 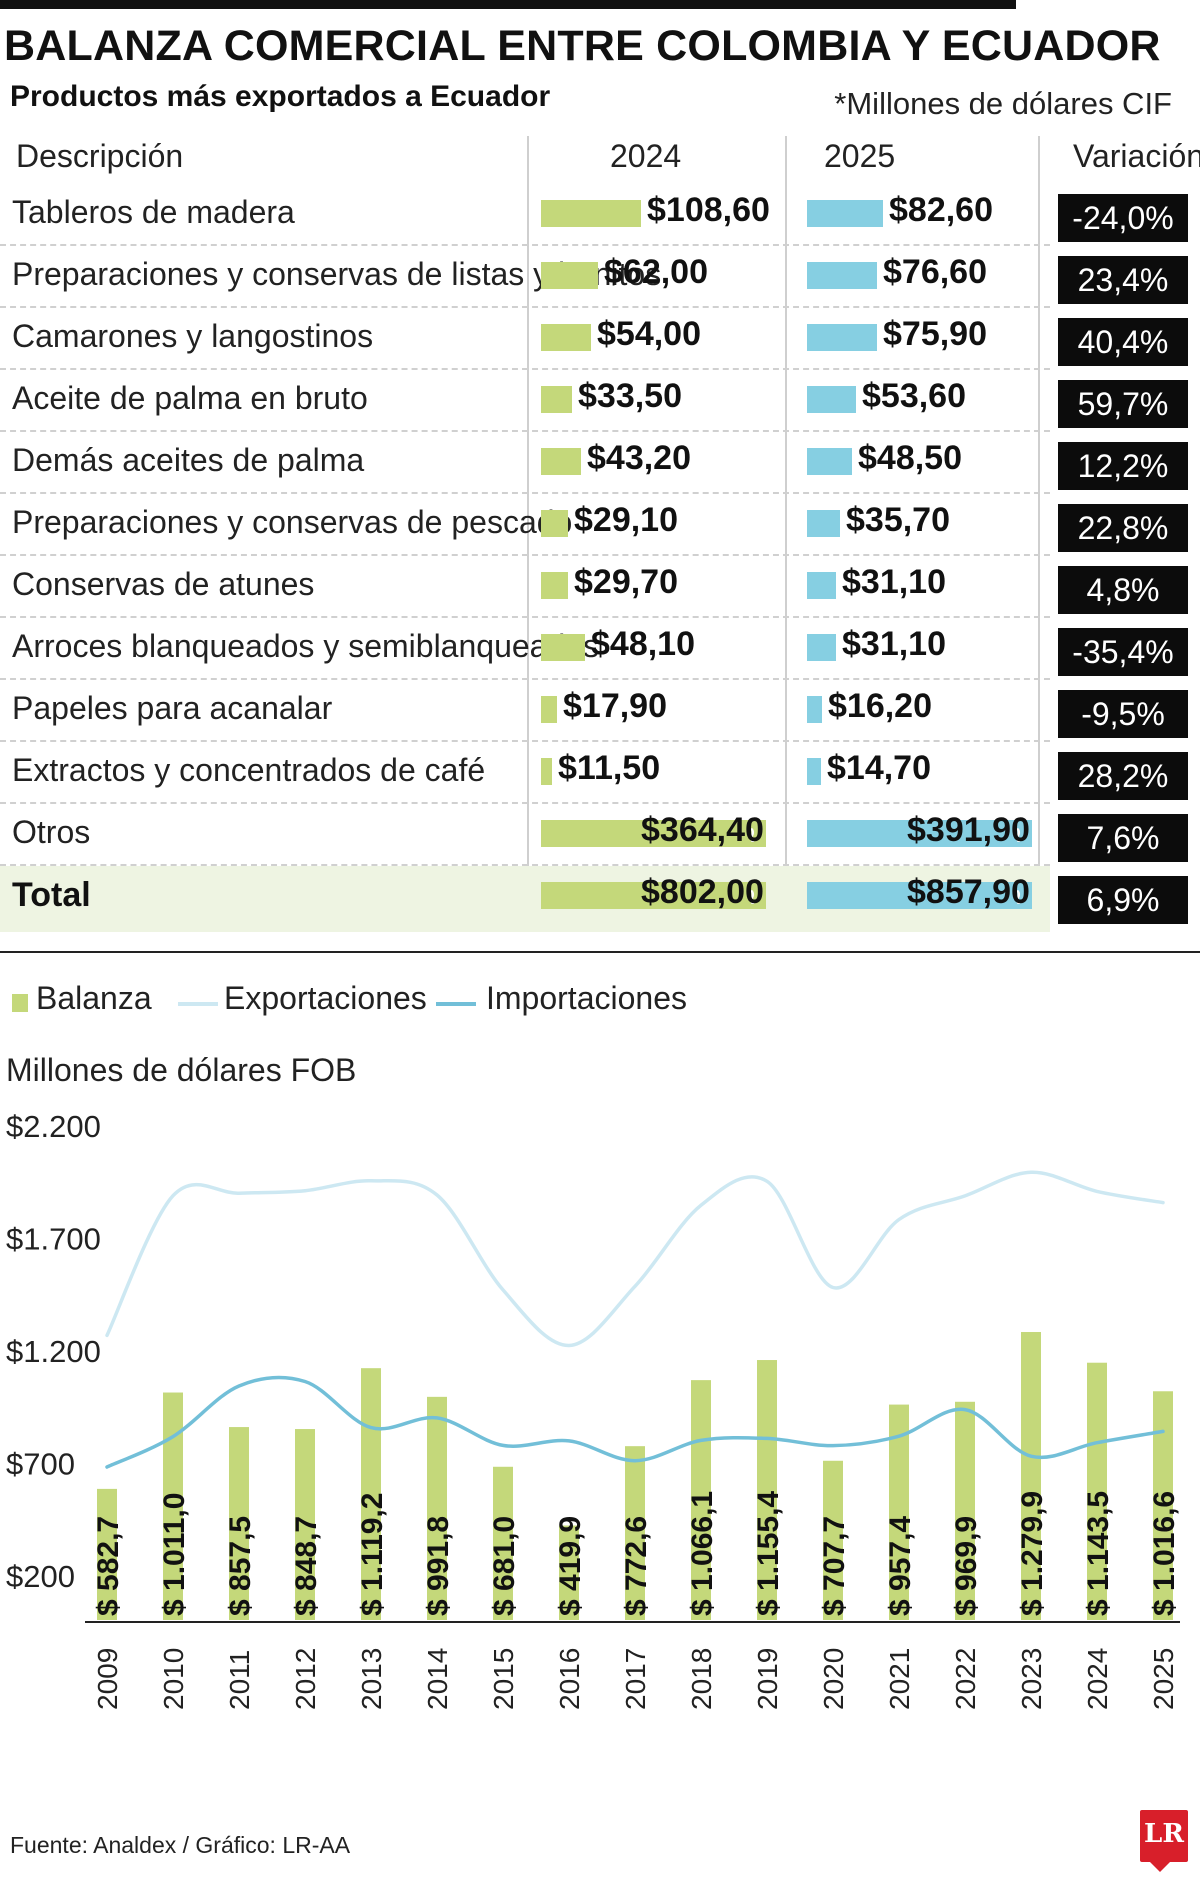 What do you see at coordinates (879, 768) in the screenshot?
I see `value-2025: $14,70` at bounding box center [879, 768].